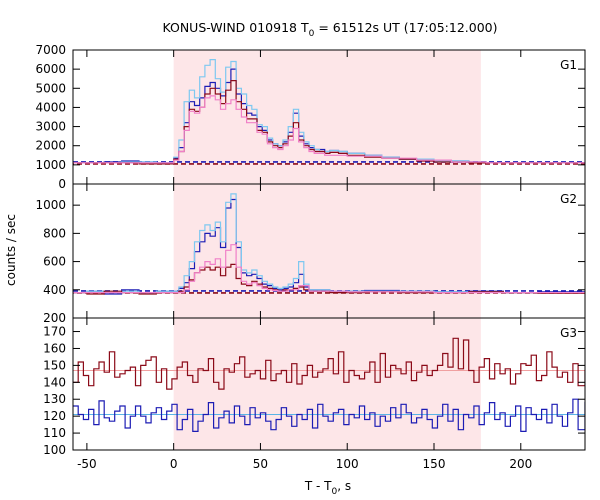  Describe the element at coordinates (54, 416) in the screenshot. I see `y-tick-label: 120` at that location.